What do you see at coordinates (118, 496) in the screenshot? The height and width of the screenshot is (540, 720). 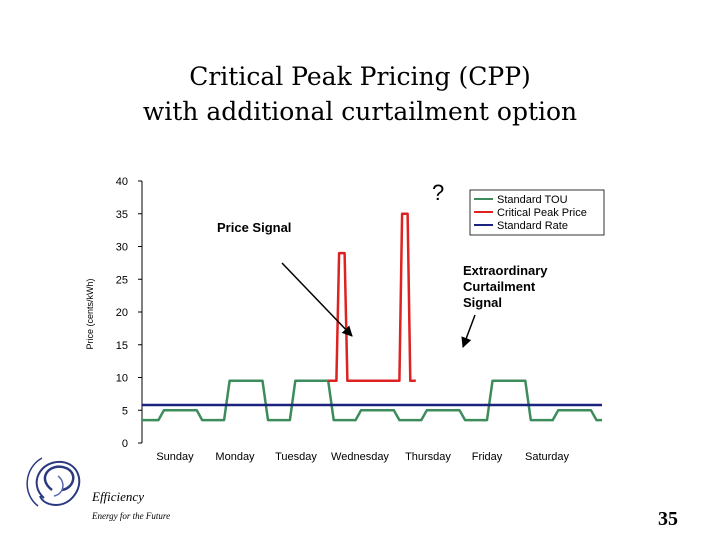 I see `logo-text-efficiency: Efficiency` at bounding box center [118, 496].